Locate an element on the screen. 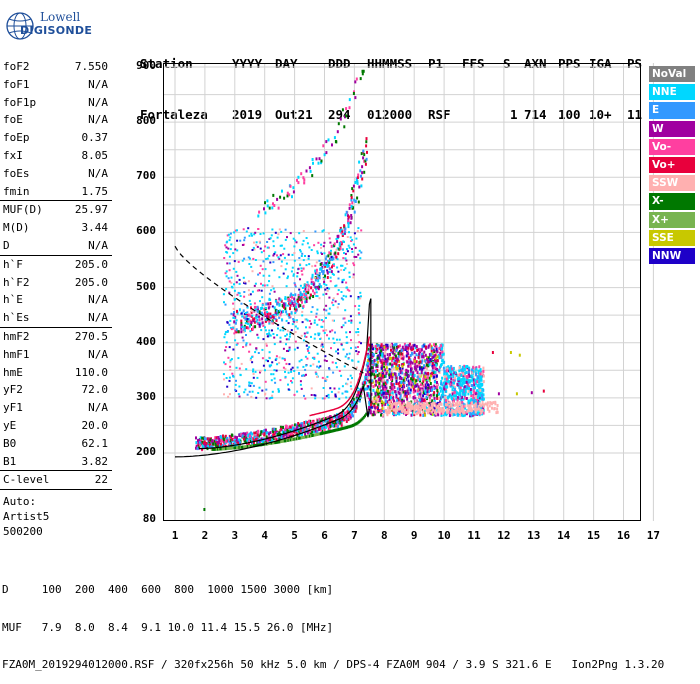 The width and height of the screenshot is (700, 684). param-row-clevel: C-level 22 is located at coordinates (56, 479).